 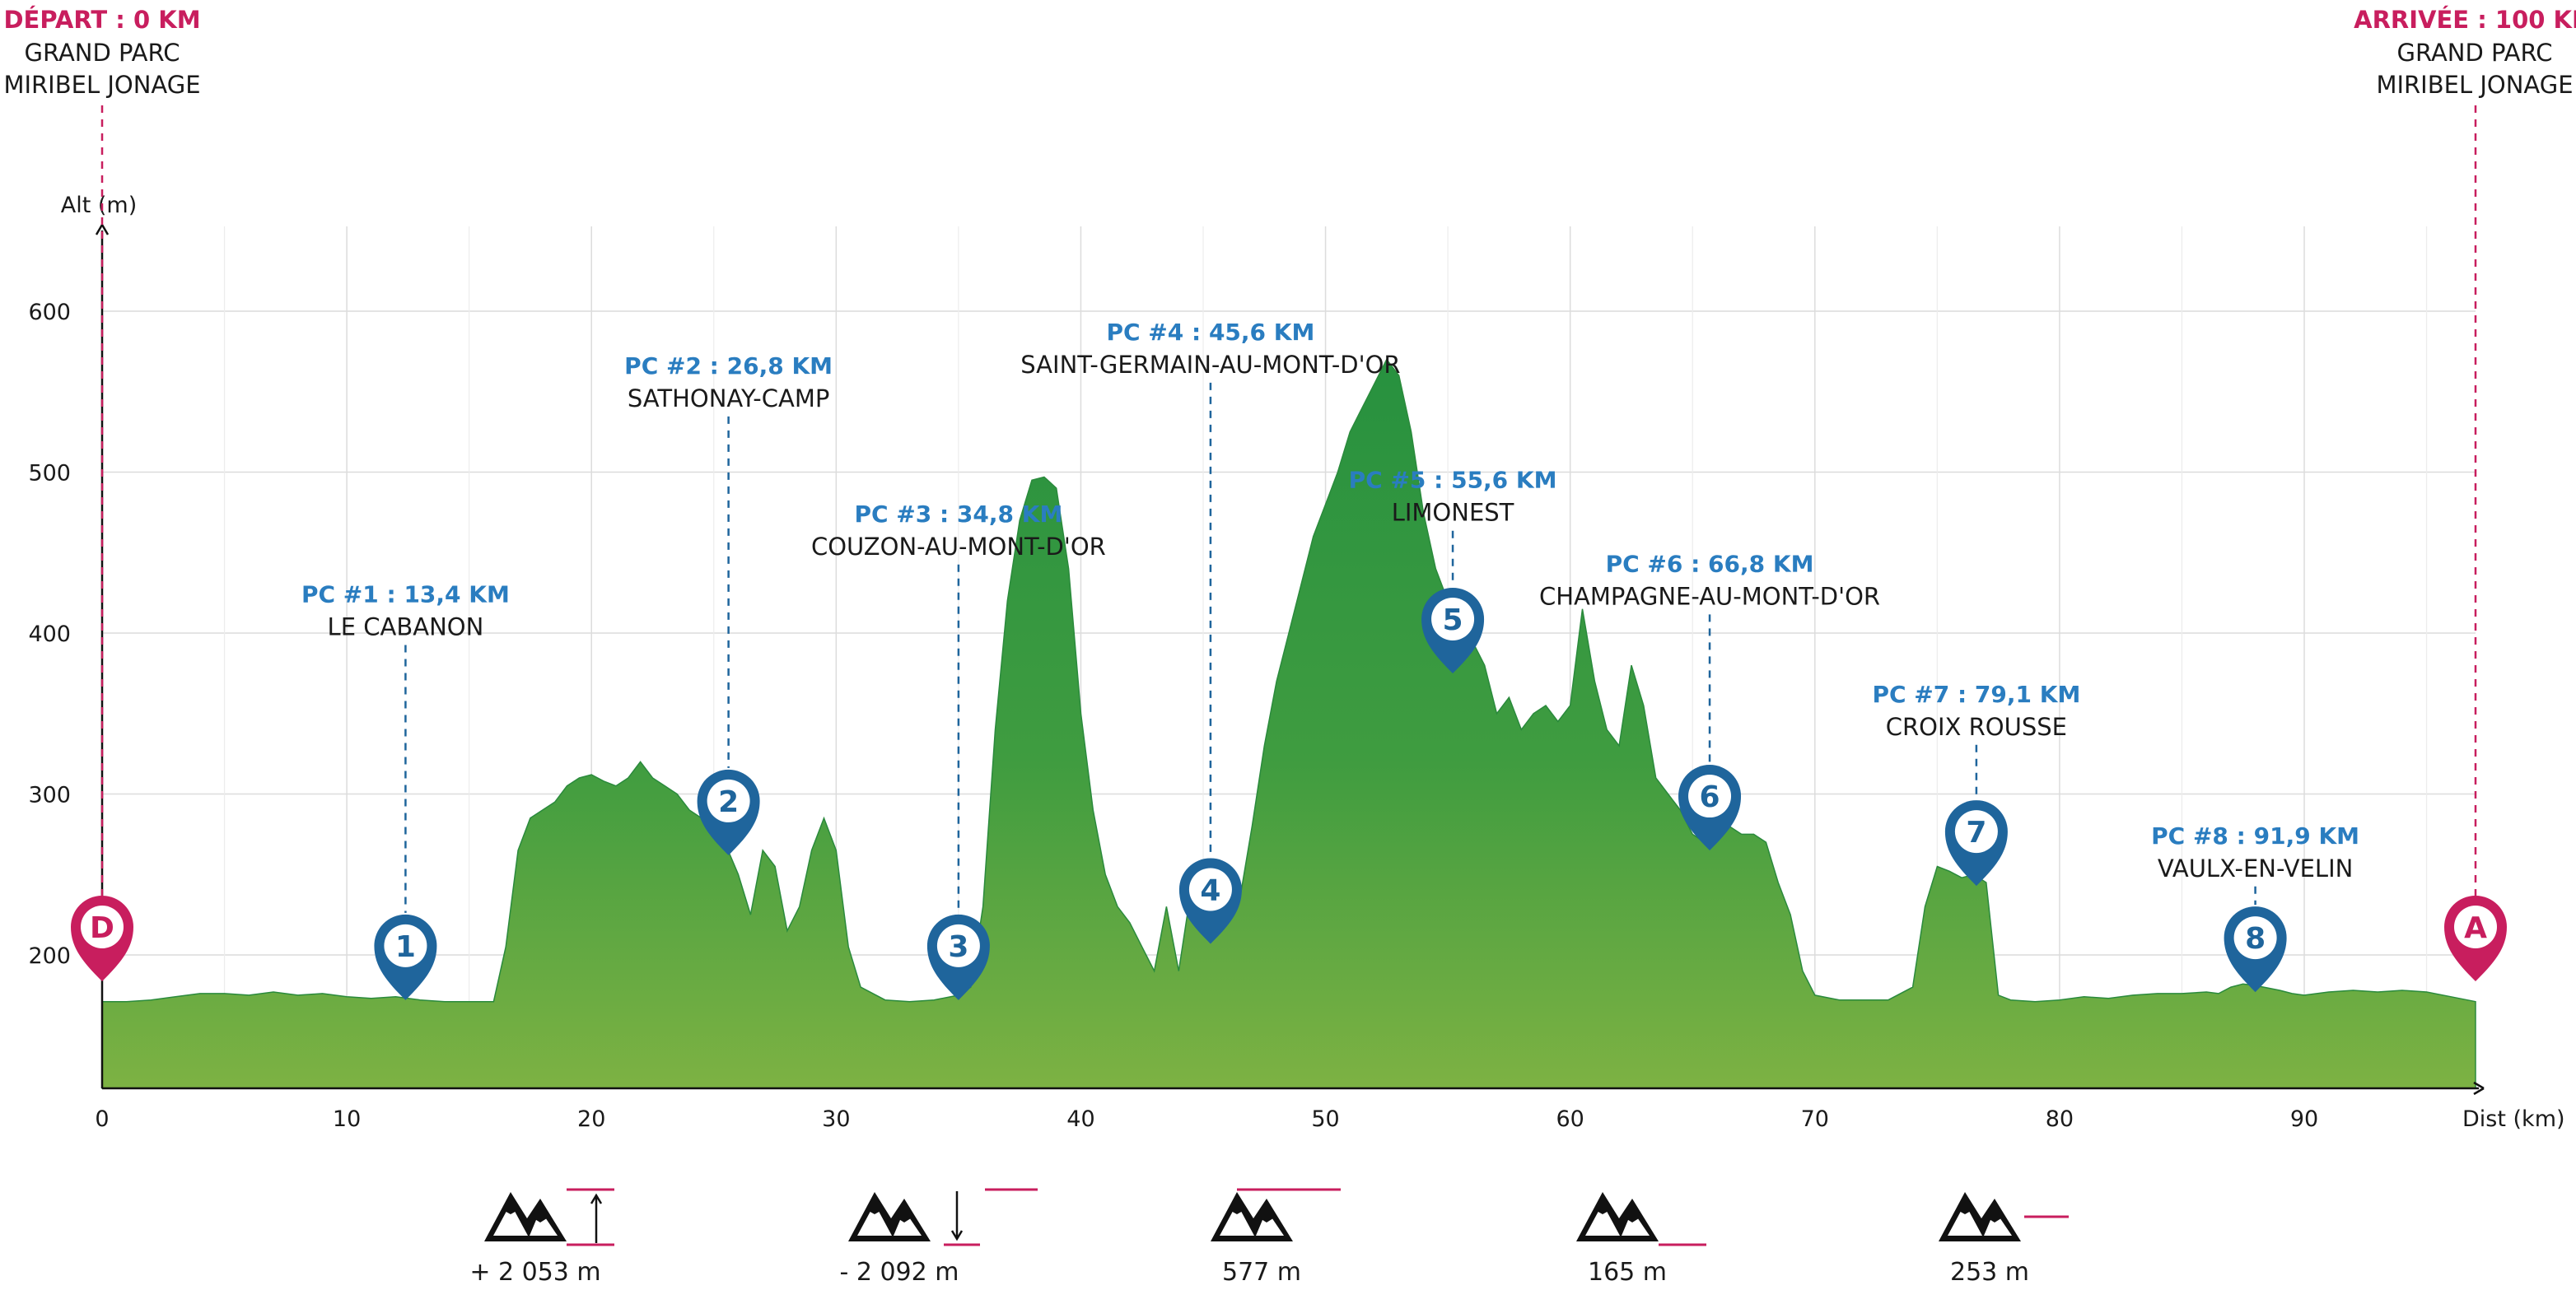 I want to click on summary-loss: - 2 092 m, so click(x=938, y=1237).